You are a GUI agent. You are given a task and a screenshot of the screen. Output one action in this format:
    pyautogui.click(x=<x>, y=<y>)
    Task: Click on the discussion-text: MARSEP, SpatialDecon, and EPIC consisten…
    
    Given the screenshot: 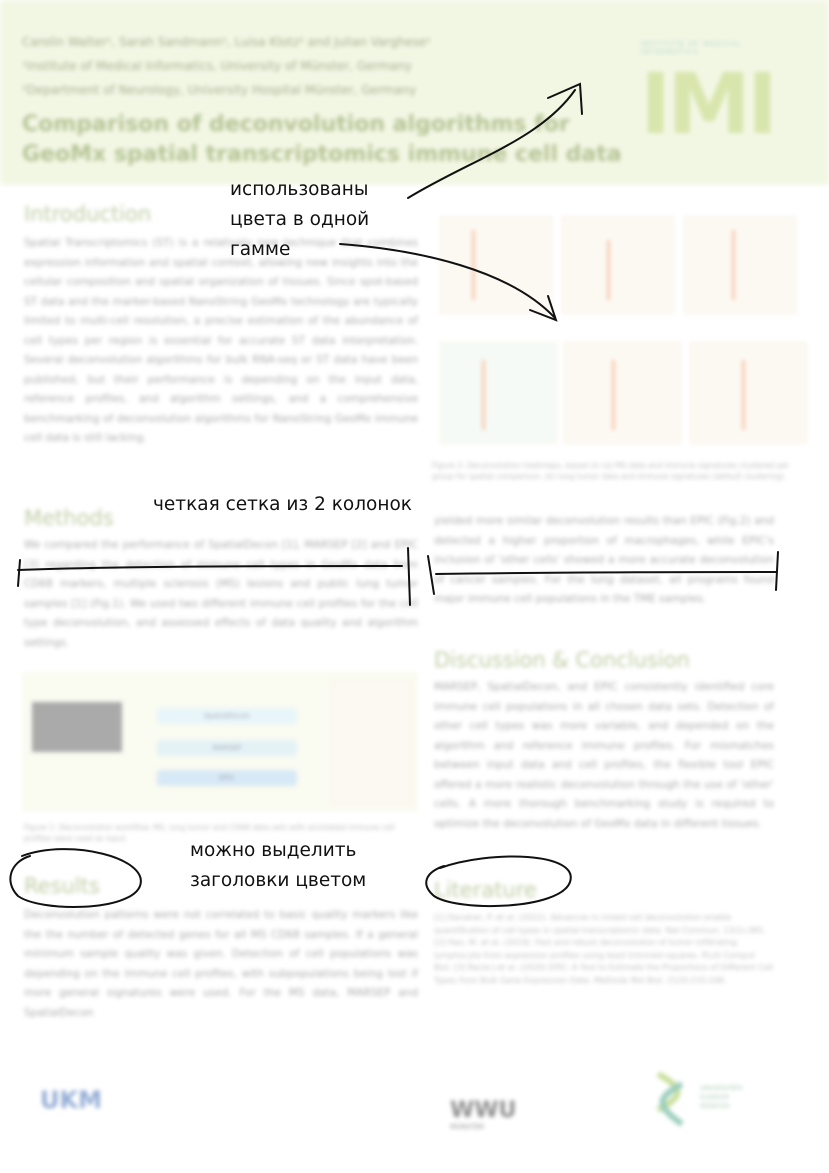 What is the action you would take?
    pyautogui.click(x=604, y=755)
    